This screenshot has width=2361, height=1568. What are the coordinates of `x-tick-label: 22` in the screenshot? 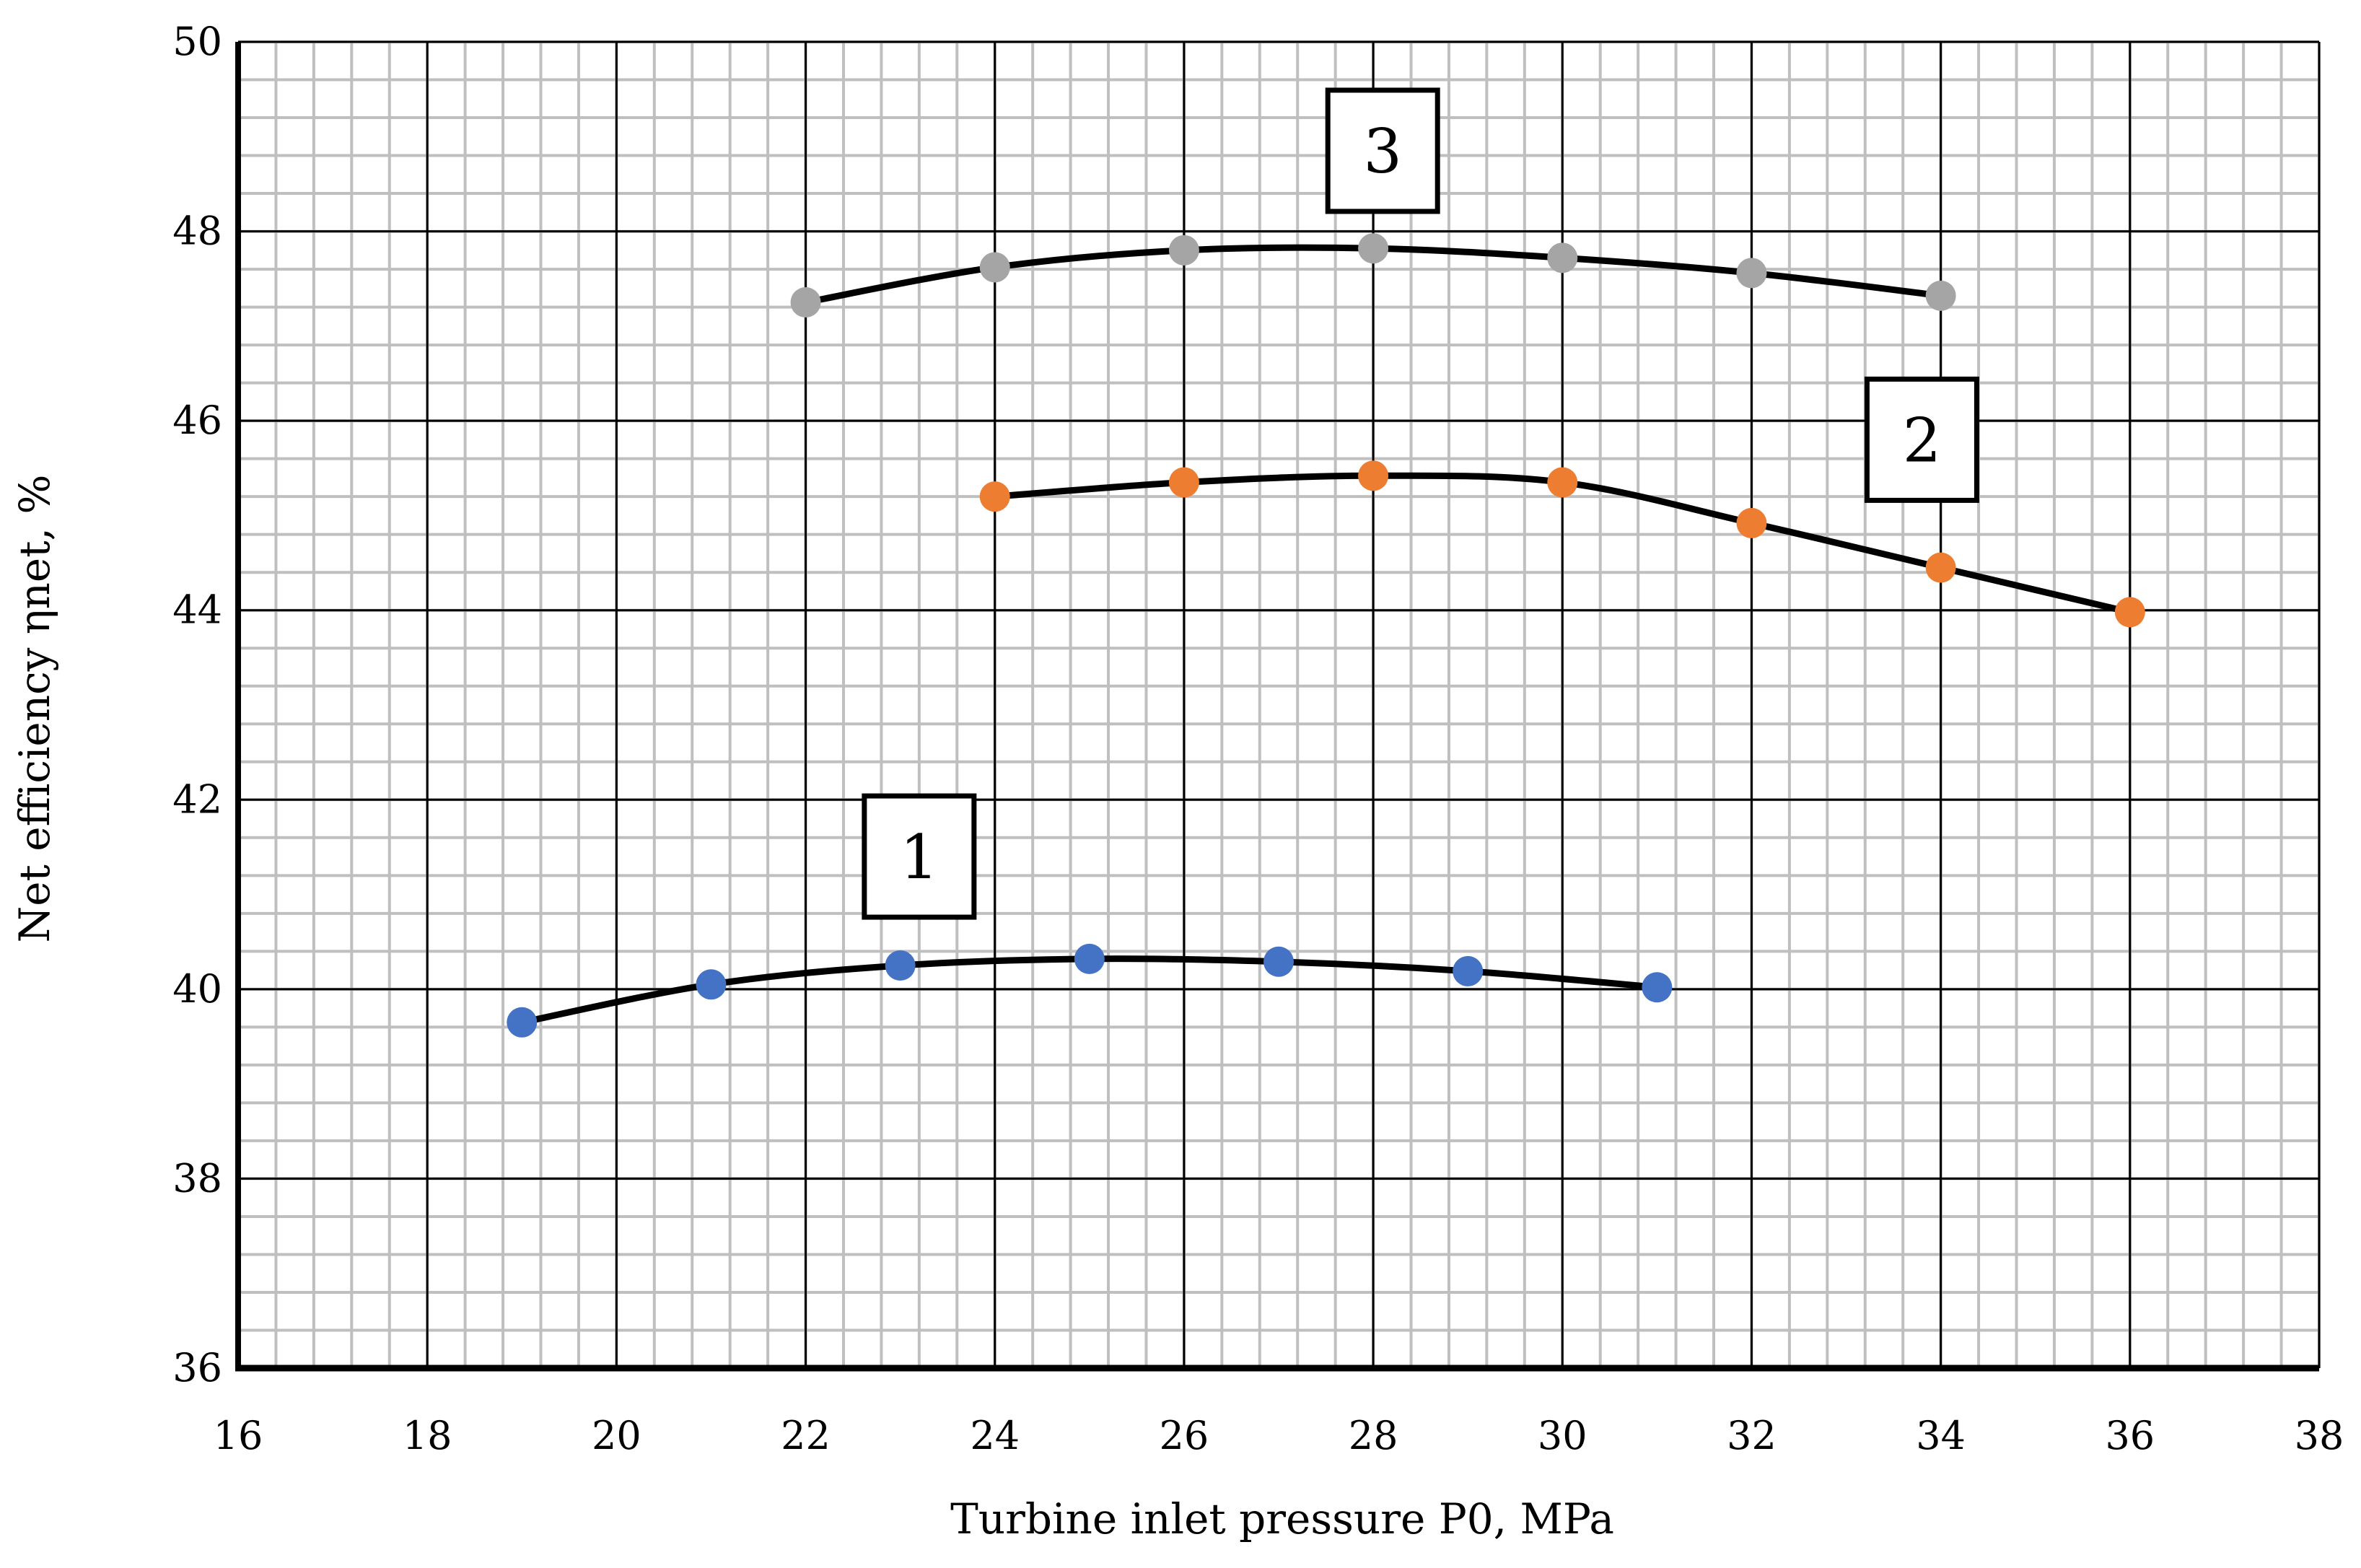 It's located at (806, 1435).